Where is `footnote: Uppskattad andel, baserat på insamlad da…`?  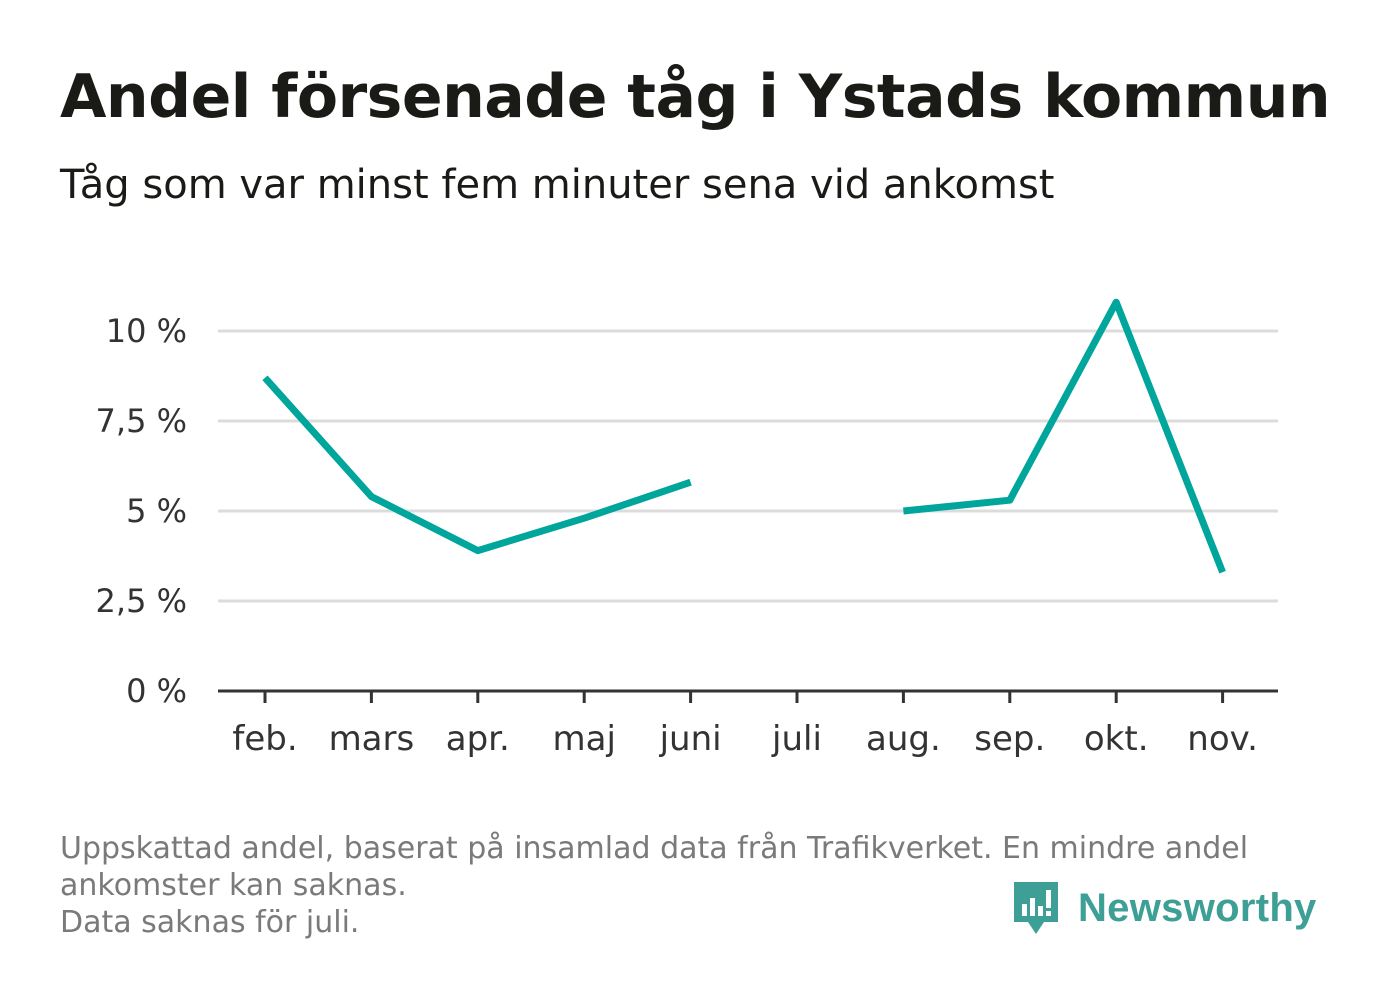
footnote: Uppskattad andel, baserat på insamlad da… is located at coordinates (690, 885).